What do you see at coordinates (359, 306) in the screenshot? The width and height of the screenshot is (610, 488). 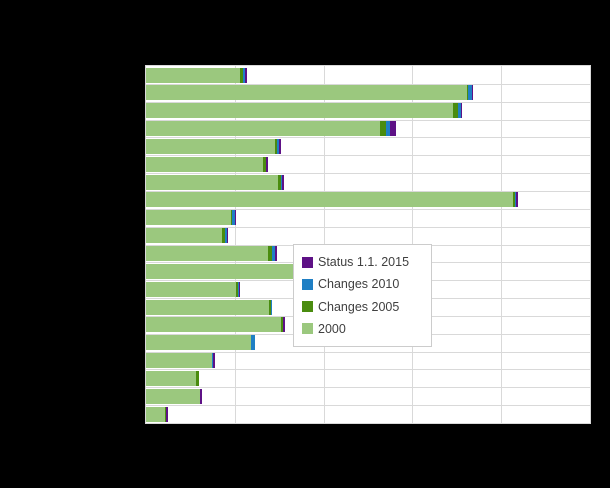 I see `legend-label: Changes 2005` at bounding box center [359, 306].